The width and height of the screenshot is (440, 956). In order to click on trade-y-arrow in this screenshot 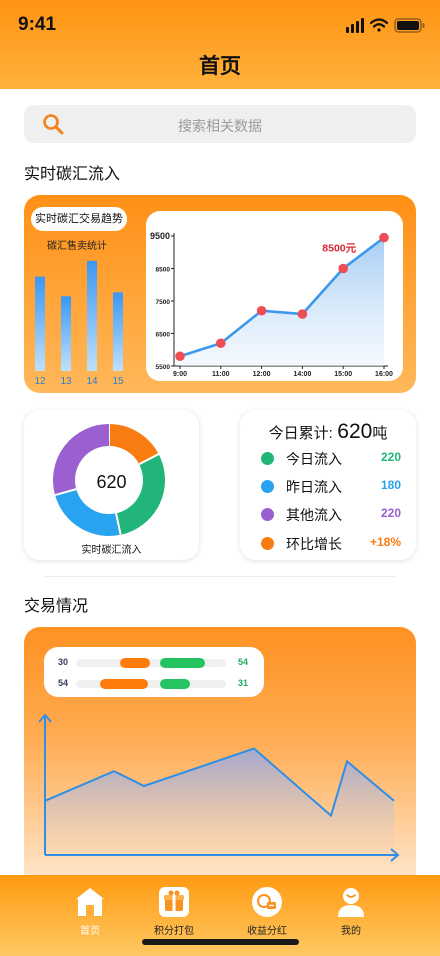, I will do `click(45, 718)`.